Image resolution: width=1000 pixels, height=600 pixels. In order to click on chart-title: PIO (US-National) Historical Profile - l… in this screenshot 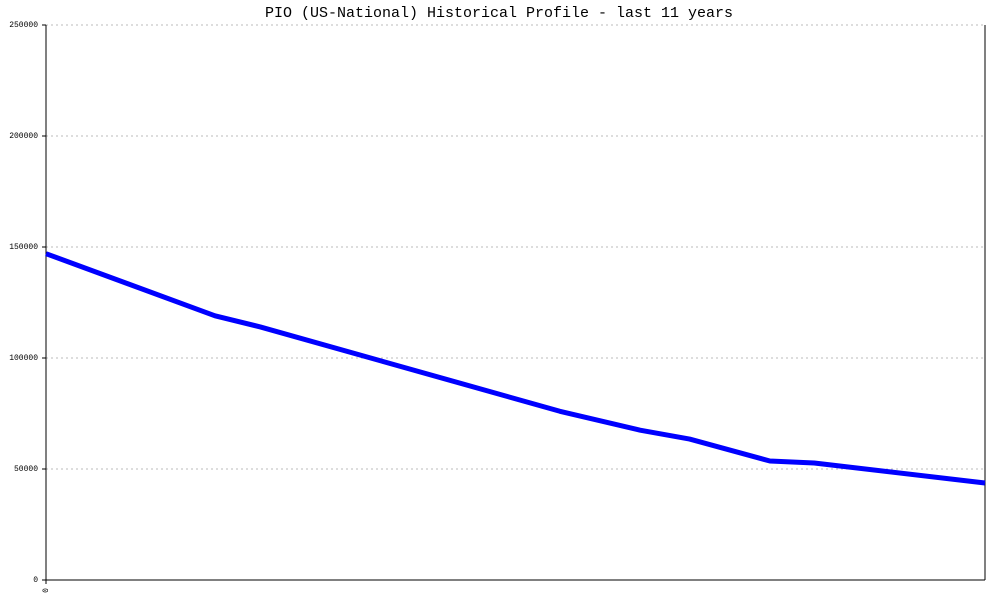, I will do `click(499, 13)`.